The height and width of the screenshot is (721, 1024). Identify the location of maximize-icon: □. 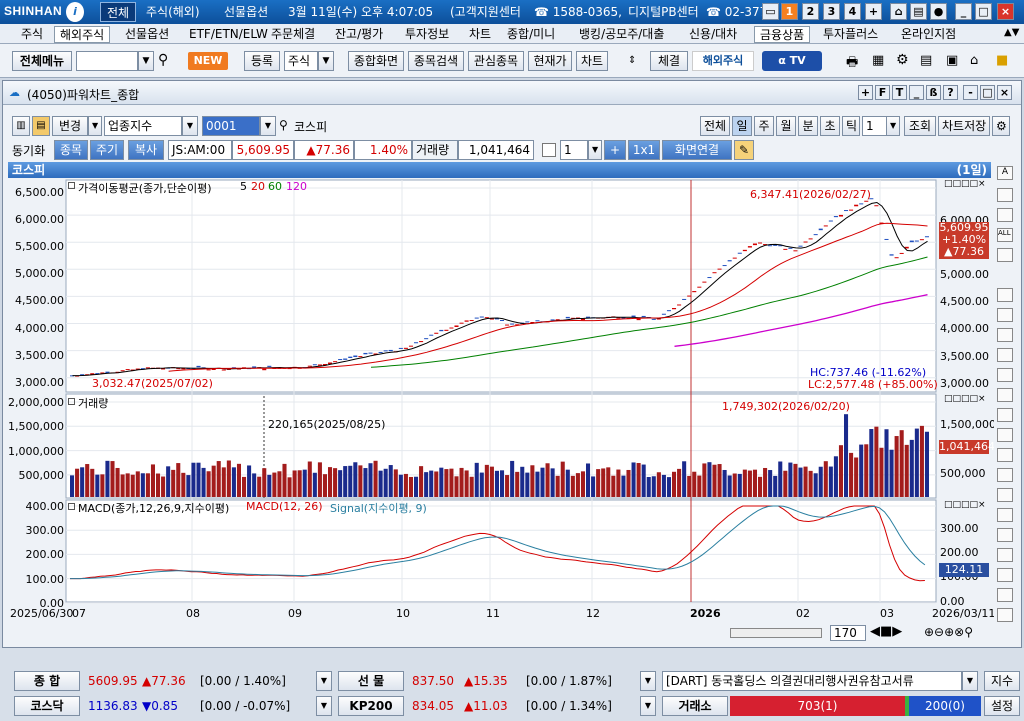
(983, 11).